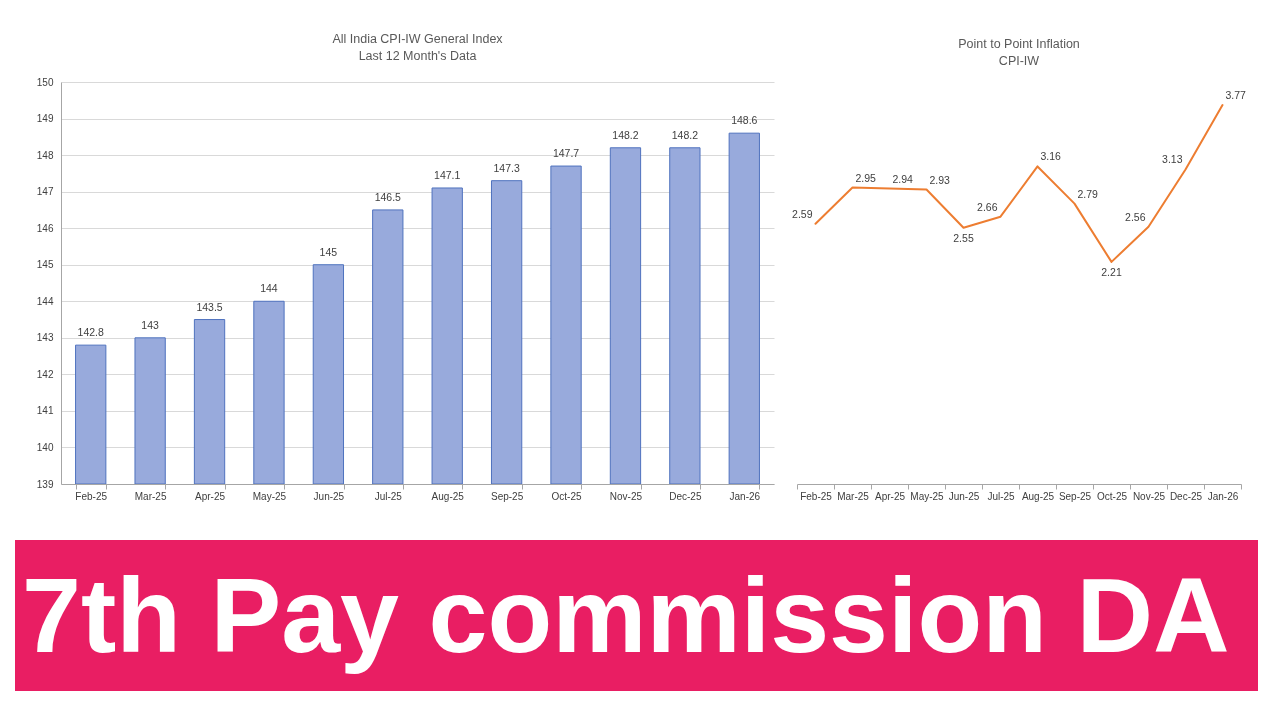 The image size is (1280, 720). I want to click on chart-subtitle: CPI-IW, so click(1019, 60).